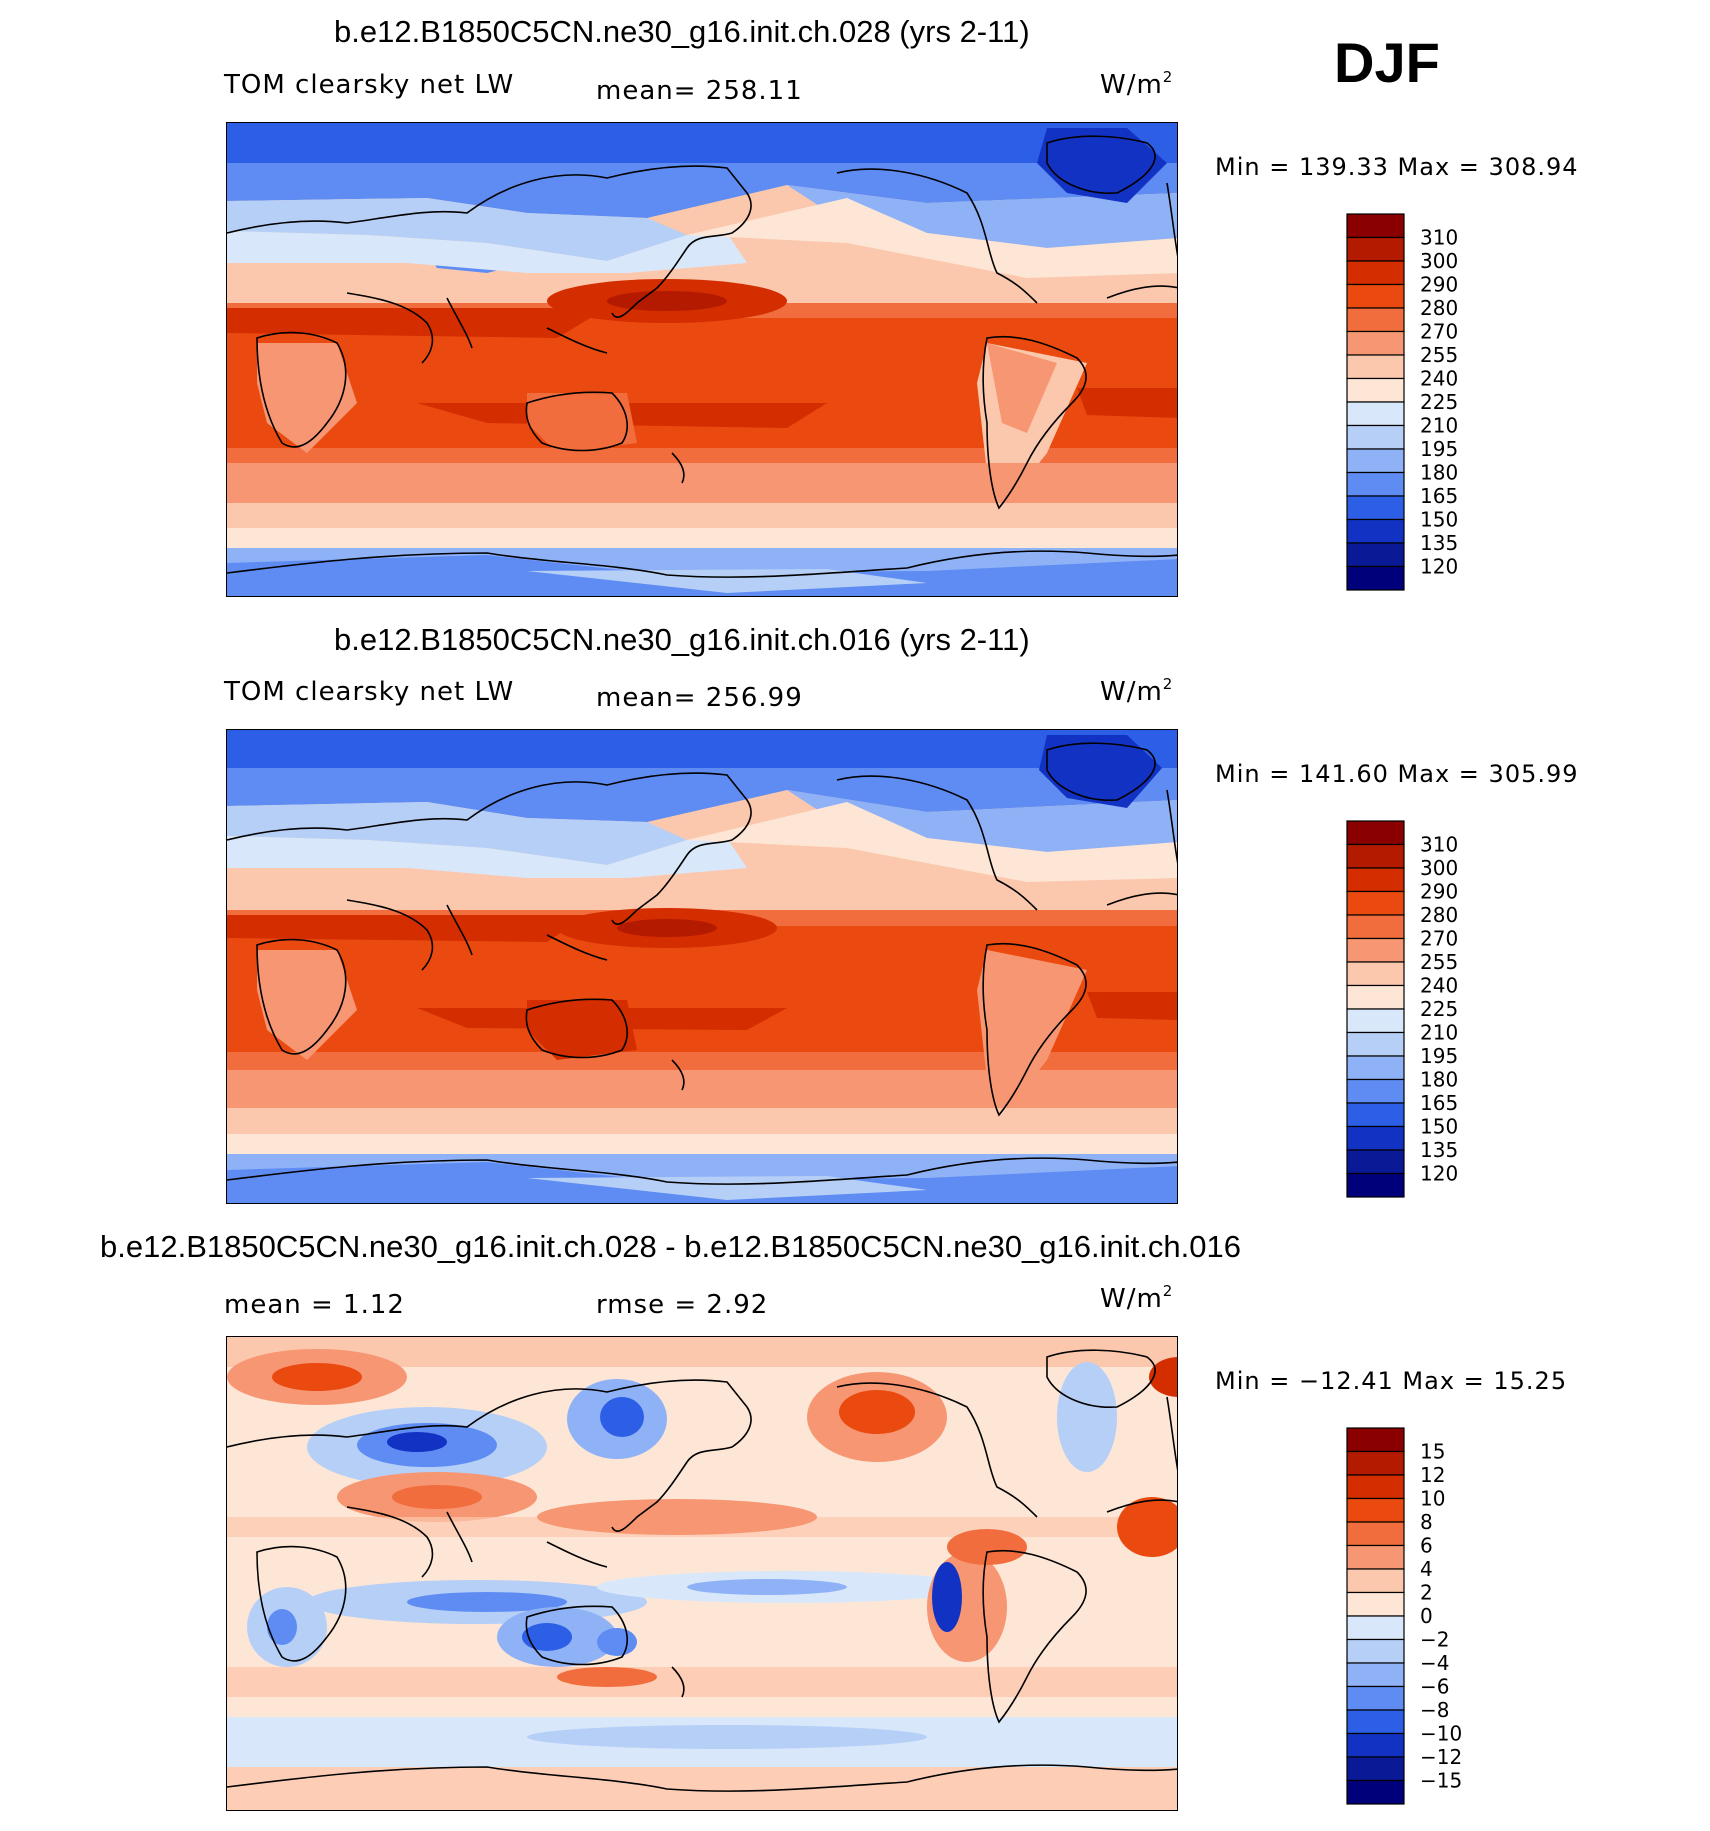  What do you see at coordinates (1434, 1710) in the screenshot?
I see `colorbar-tick-label: −8` at bounding box center [1434, 1710].